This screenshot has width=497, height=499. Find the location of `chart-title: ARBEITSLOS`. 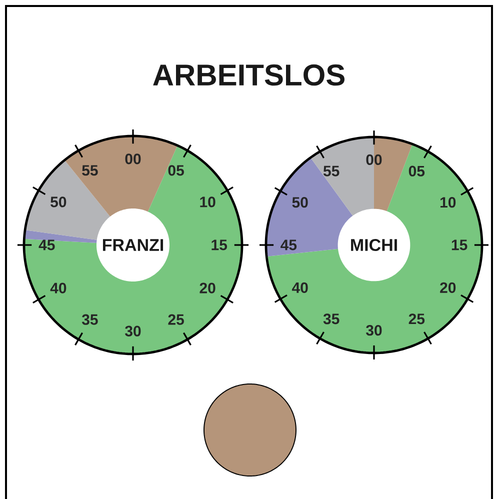

chart-title: ARBEITSLOS is located at coordinates (248, 75).